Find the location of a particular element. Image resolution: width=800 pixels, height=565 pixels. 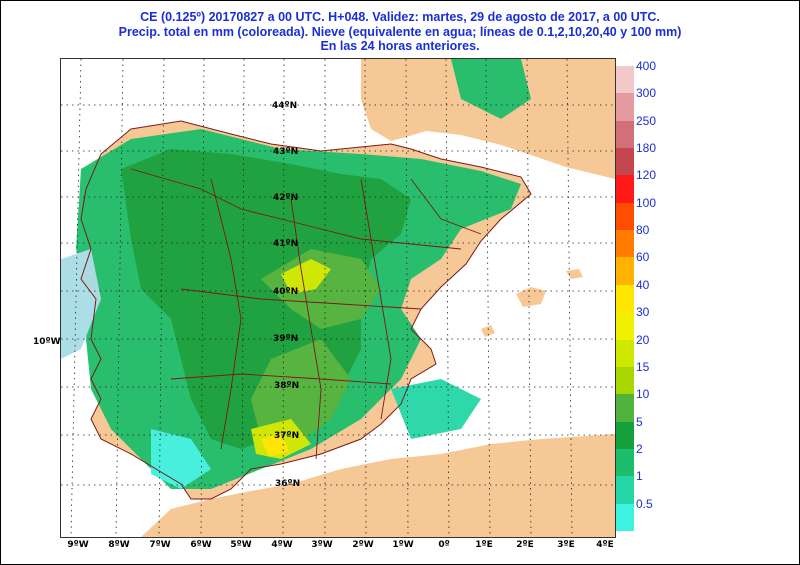

legend-label: 0.5 is located at coordinates (644, 503).